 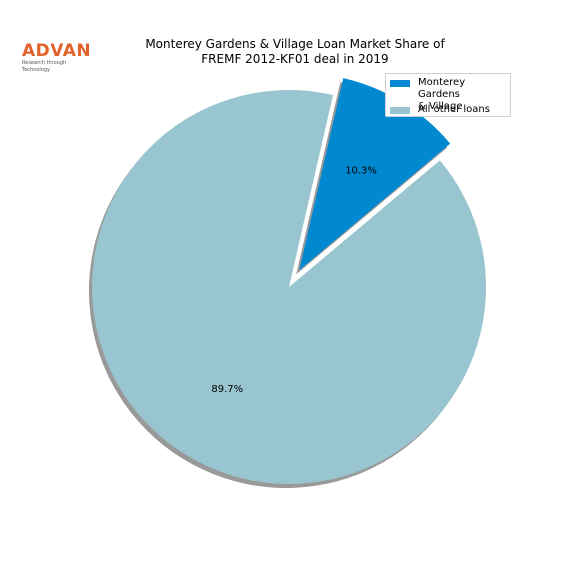 I want to click on legend-item-other: All other loans, so click(x=450, y=110).